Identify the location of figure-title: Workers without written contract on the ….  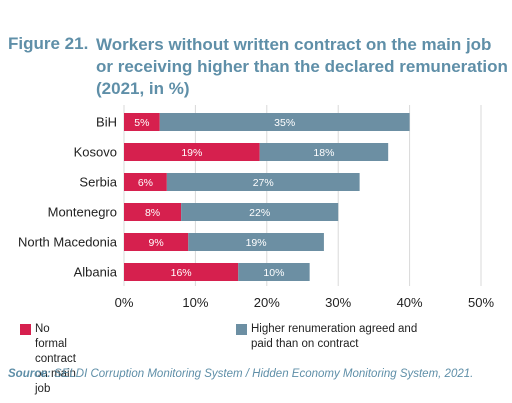
(302, 66).